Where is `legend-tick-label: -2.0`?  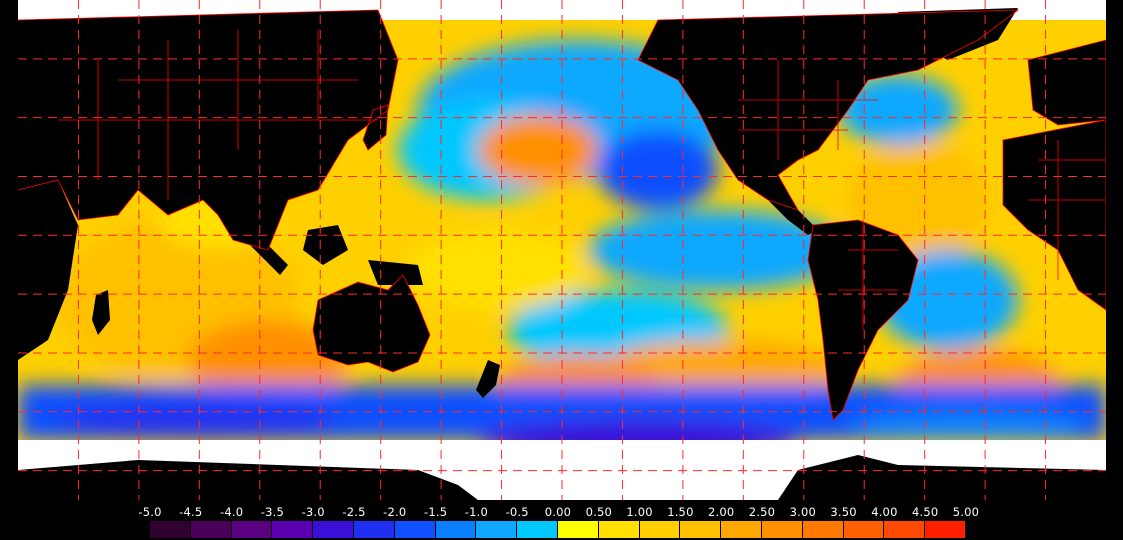 legend-tick-label: -2.0 is located at coordinates (395, 512).